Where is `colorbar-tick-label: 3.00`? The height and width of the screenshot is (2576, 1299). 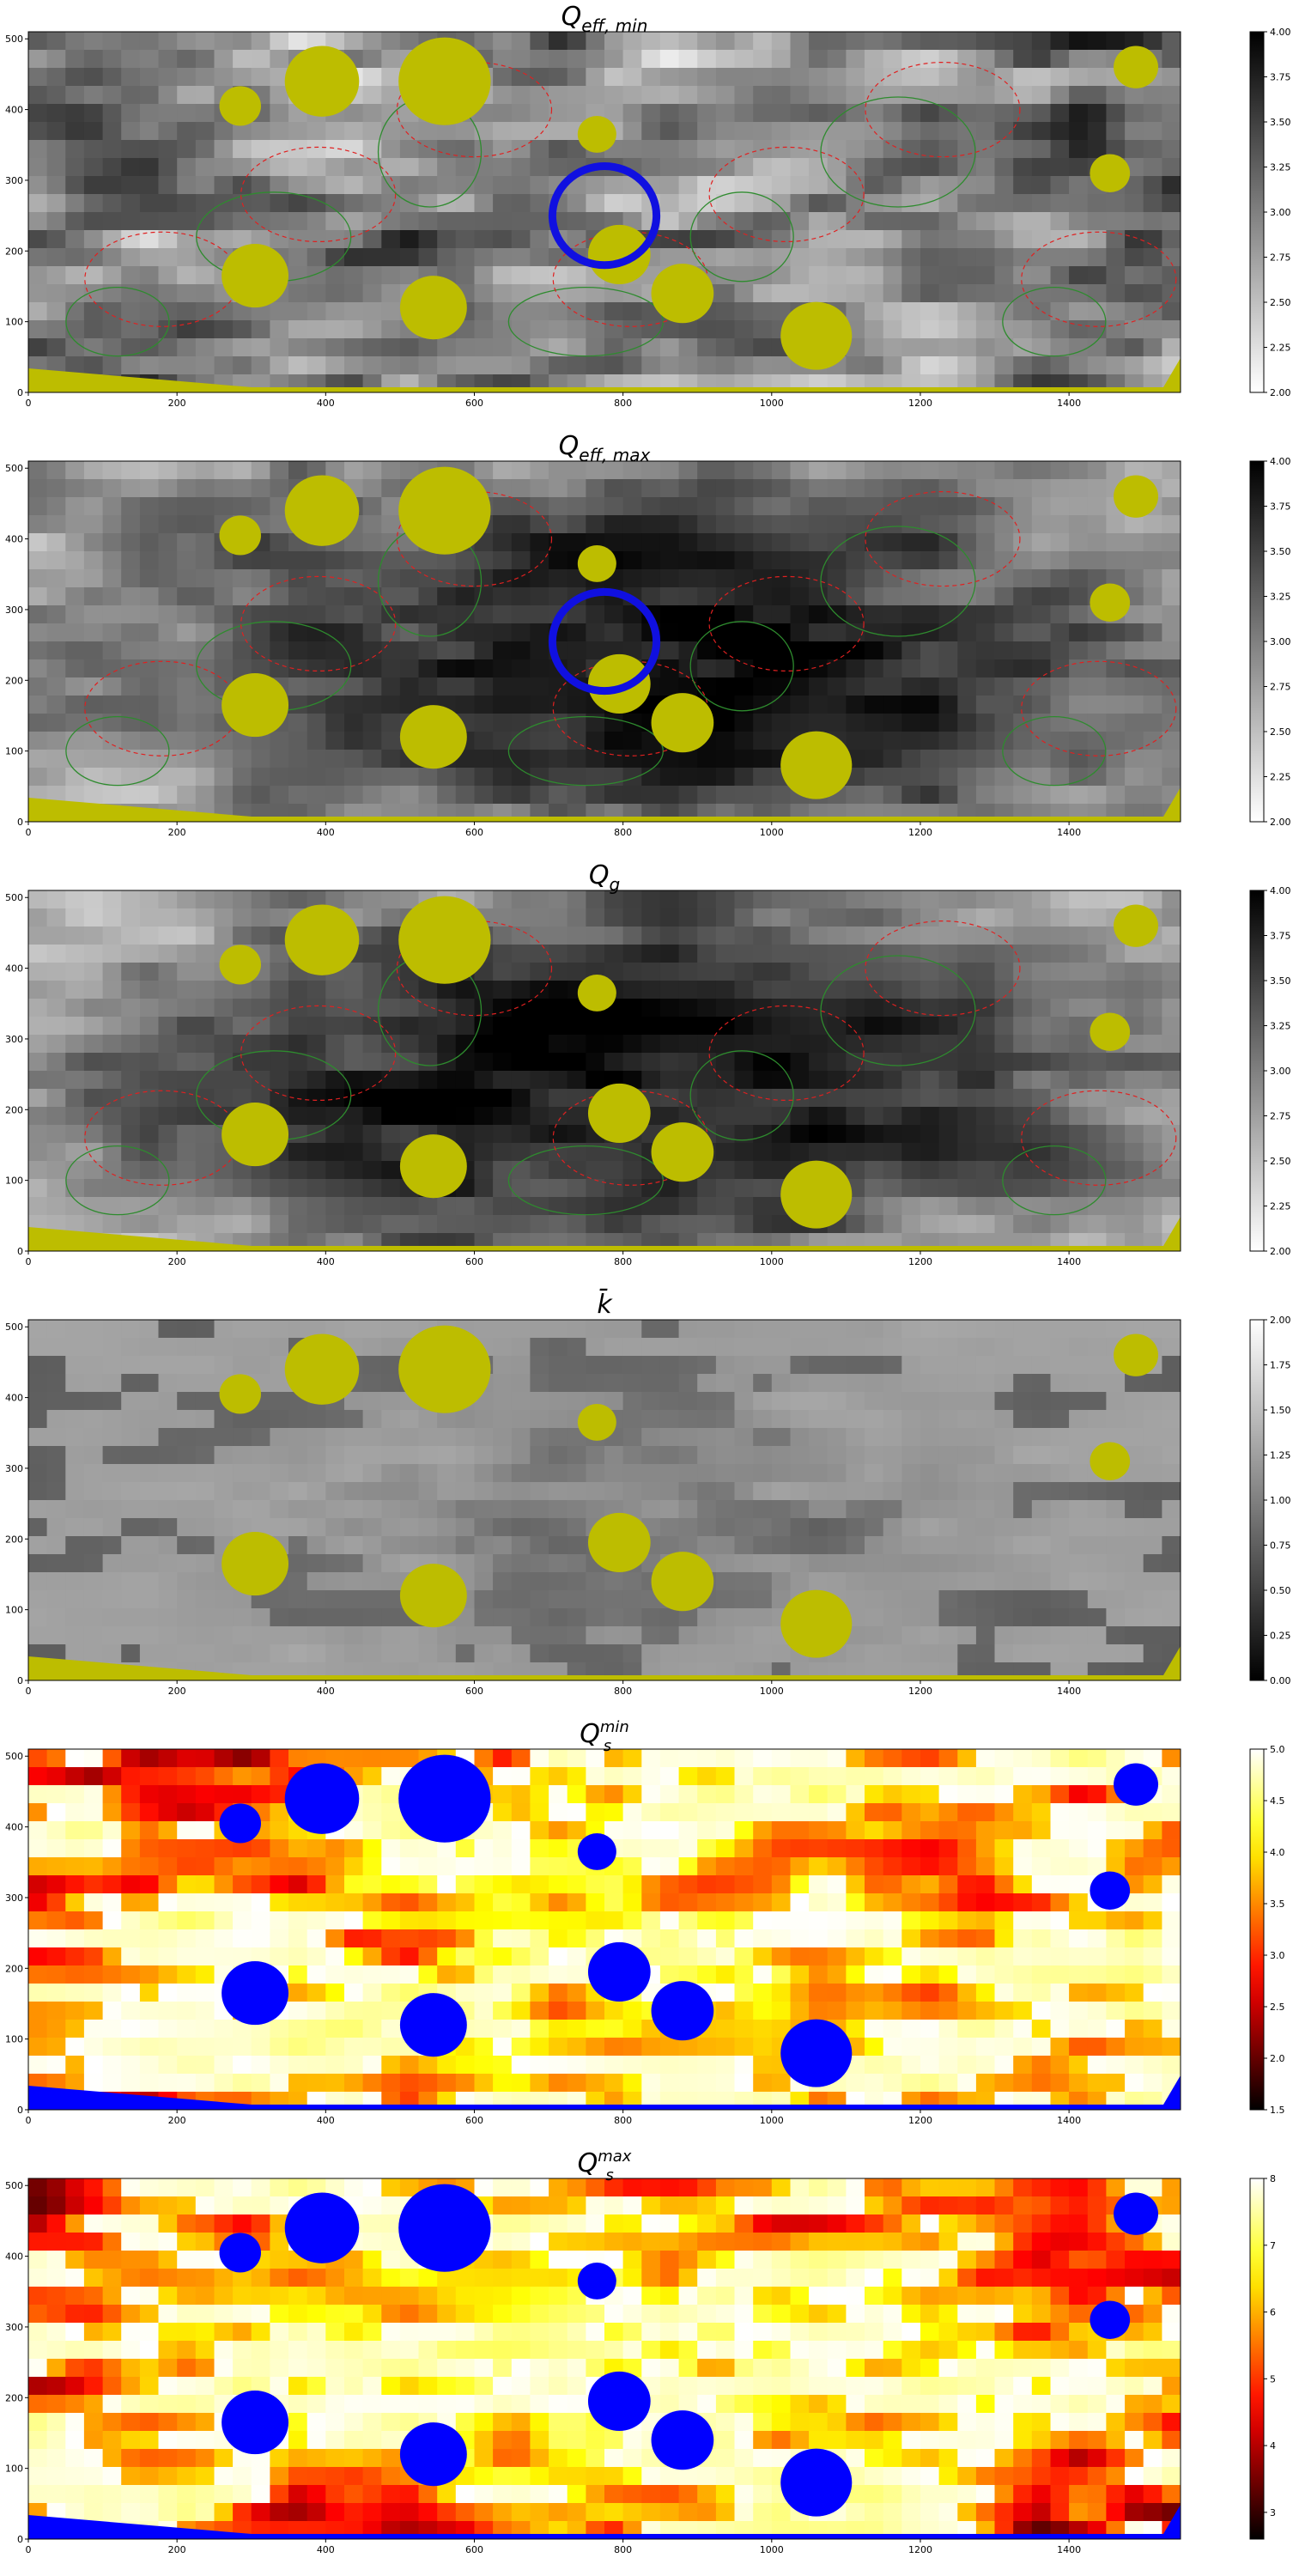 colorbar-tick-label: 3.00 is located at coordinates (1280, 641).